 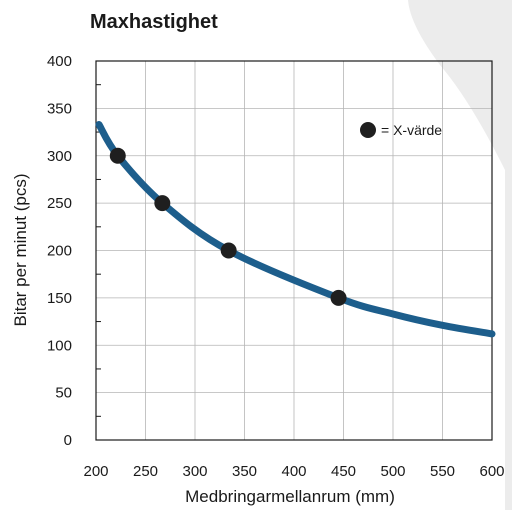 I want to click on x-tick-labels: 200 250 300 350 400 450 500 550 600, so click(x=293, y=471).